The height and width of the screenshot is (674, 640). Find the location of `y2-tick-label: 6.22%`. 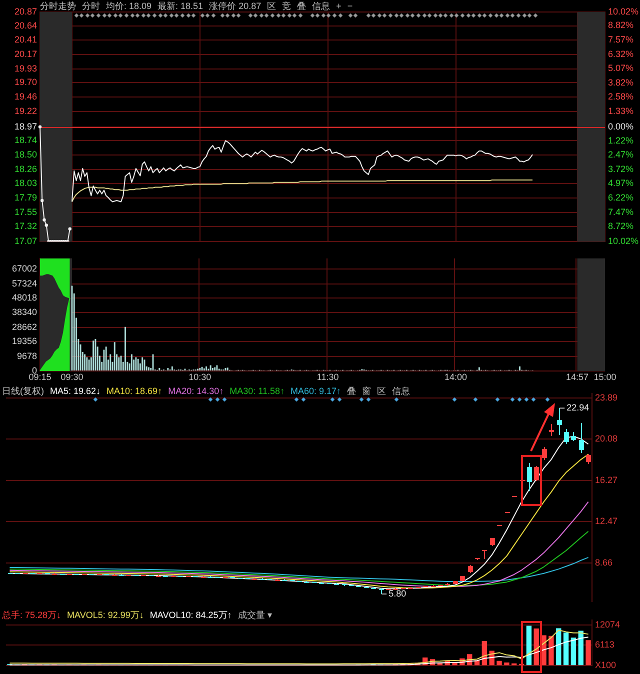

y2-tick-label: 6.22% is located at coordinates (621, 197).